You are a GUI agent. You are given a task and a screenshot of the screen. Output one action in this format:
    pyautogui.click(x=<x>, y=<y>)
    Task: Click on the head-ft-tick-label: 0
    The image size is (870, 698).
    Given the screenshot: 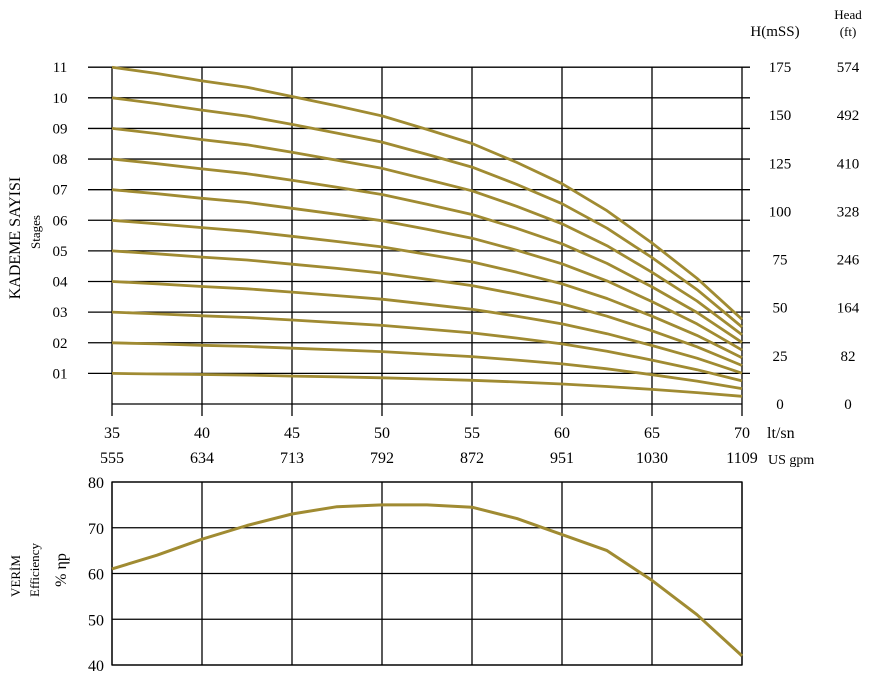 What is the action you would take?
    pyautogui.click(x=848, y=405)
    